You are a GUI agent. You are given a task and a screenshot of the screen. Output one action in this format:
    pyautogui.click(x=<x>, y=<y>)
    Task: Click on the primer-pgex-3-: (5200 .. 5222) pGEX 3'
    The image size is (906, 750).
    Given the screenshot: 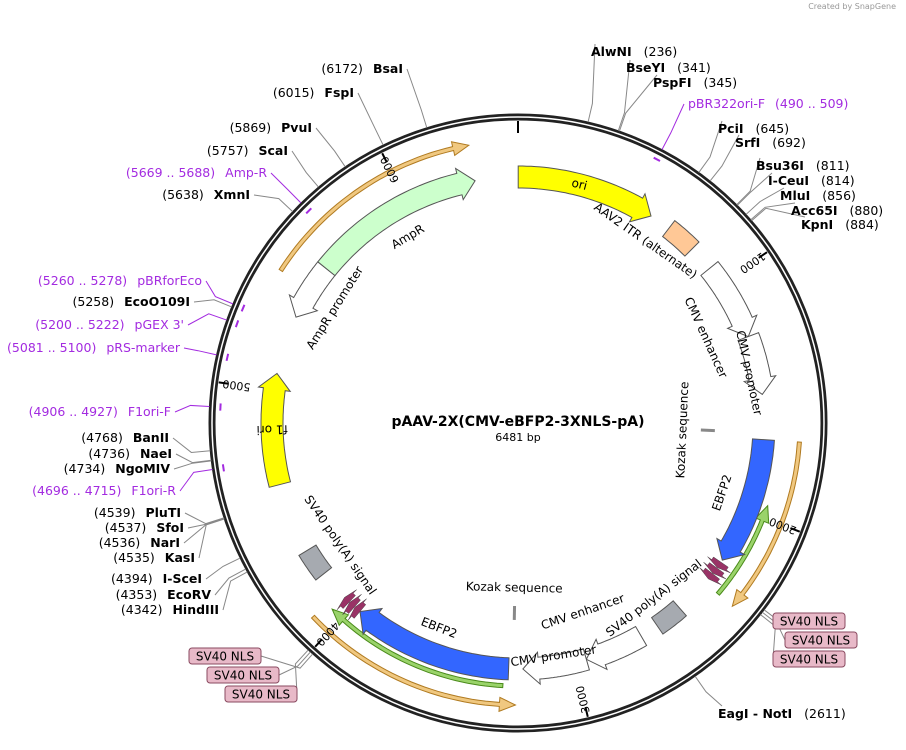 What is the action you would take?
    pyautogui.click(x=109, y=324)
    